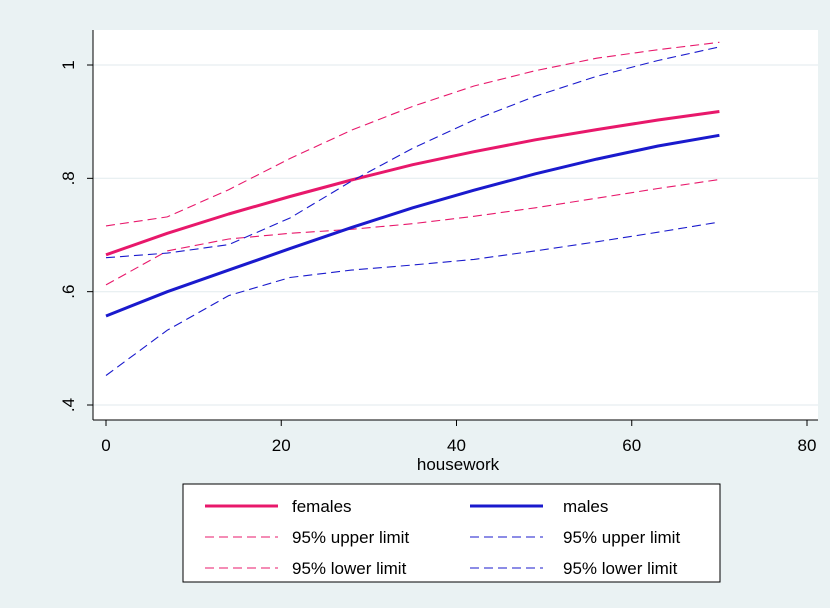 This screenshot has height=608, width=830. I want to click on y-tick-label: .8, so click(68, 178).